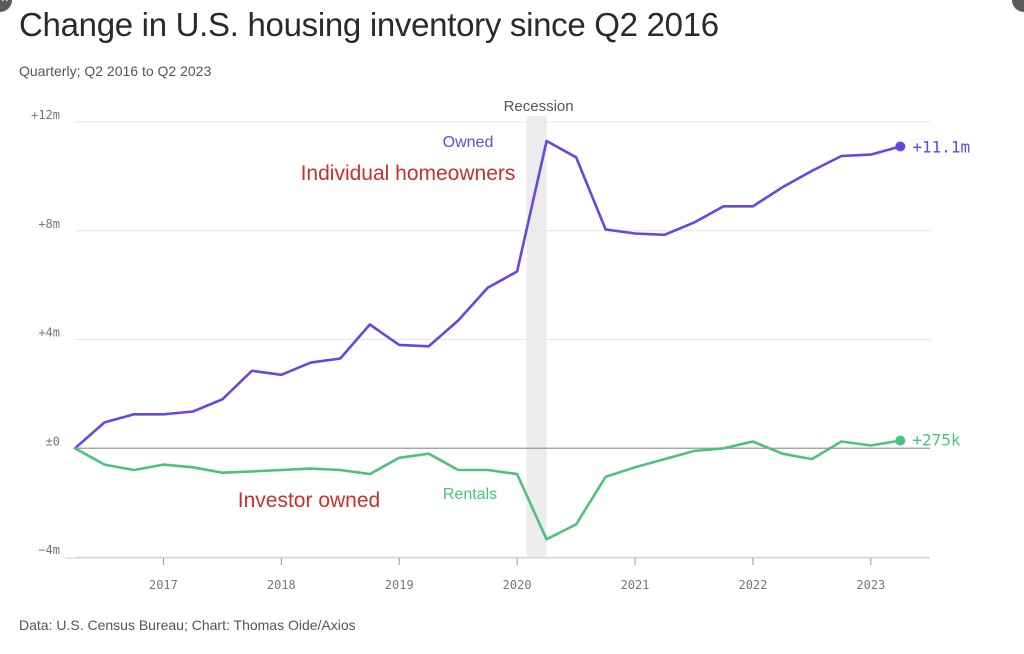 The width and height of the screenshot is (1024, 654). What do you see at coordinates (45, 115) in the screenshot?
I see `y-tick-label: +12m` at bounding box center [45, 115].